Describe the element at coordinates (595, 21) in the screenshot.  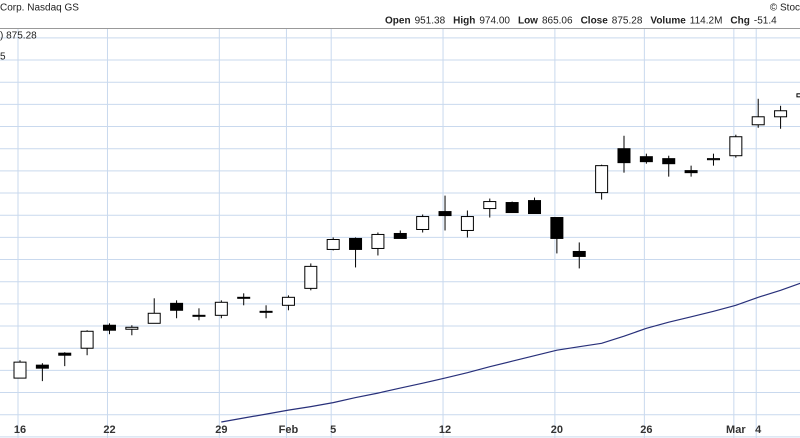
I see `quote-label: Close` at that location.